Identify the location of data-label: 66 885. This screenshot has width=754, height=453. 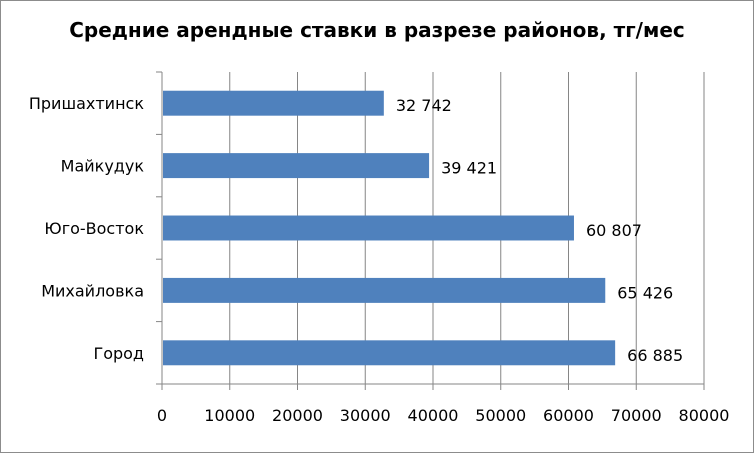
(655, 355).